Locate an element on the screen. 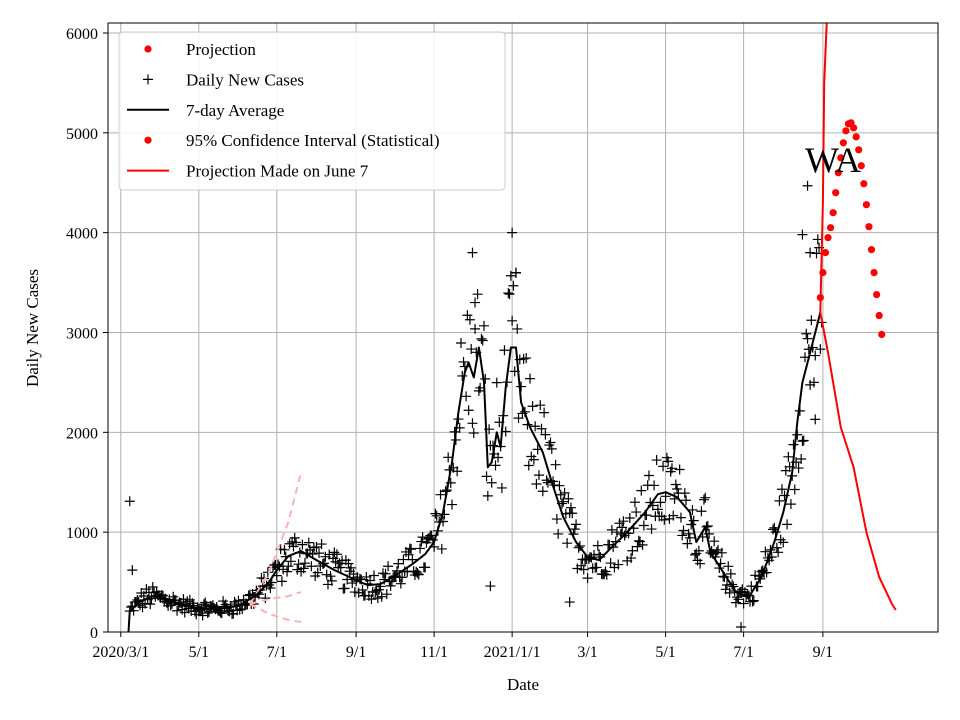 This screenshot has height=720, width=960. y-tick-label: 0 is located at coordinates (94, 633).